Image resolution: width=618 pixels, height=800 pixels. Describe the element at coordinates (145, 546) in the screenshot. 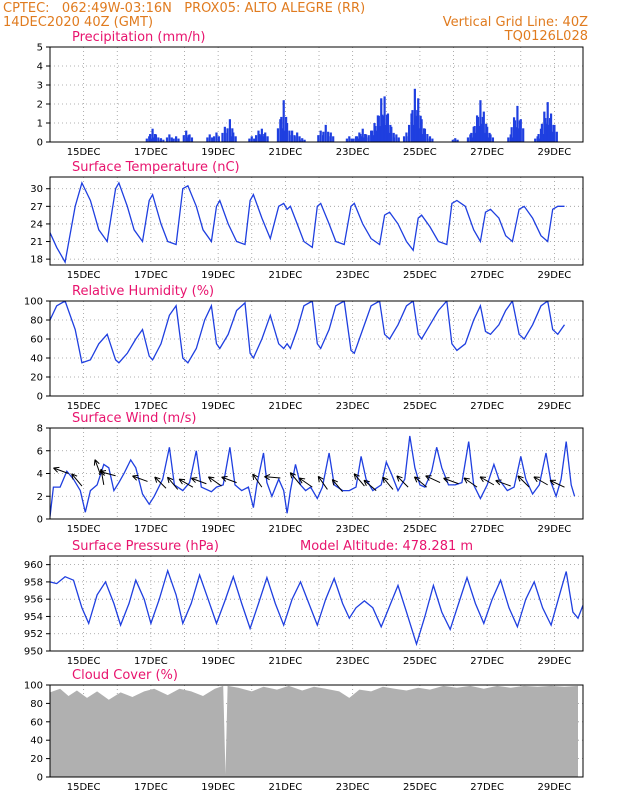

I see `panel-title: Surface Pressure (hPa)` at that location.